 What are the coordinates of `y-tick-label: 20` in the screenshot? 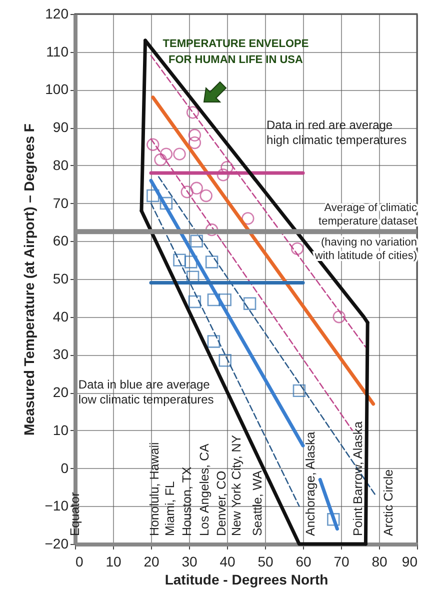 It's located at (60, 392).